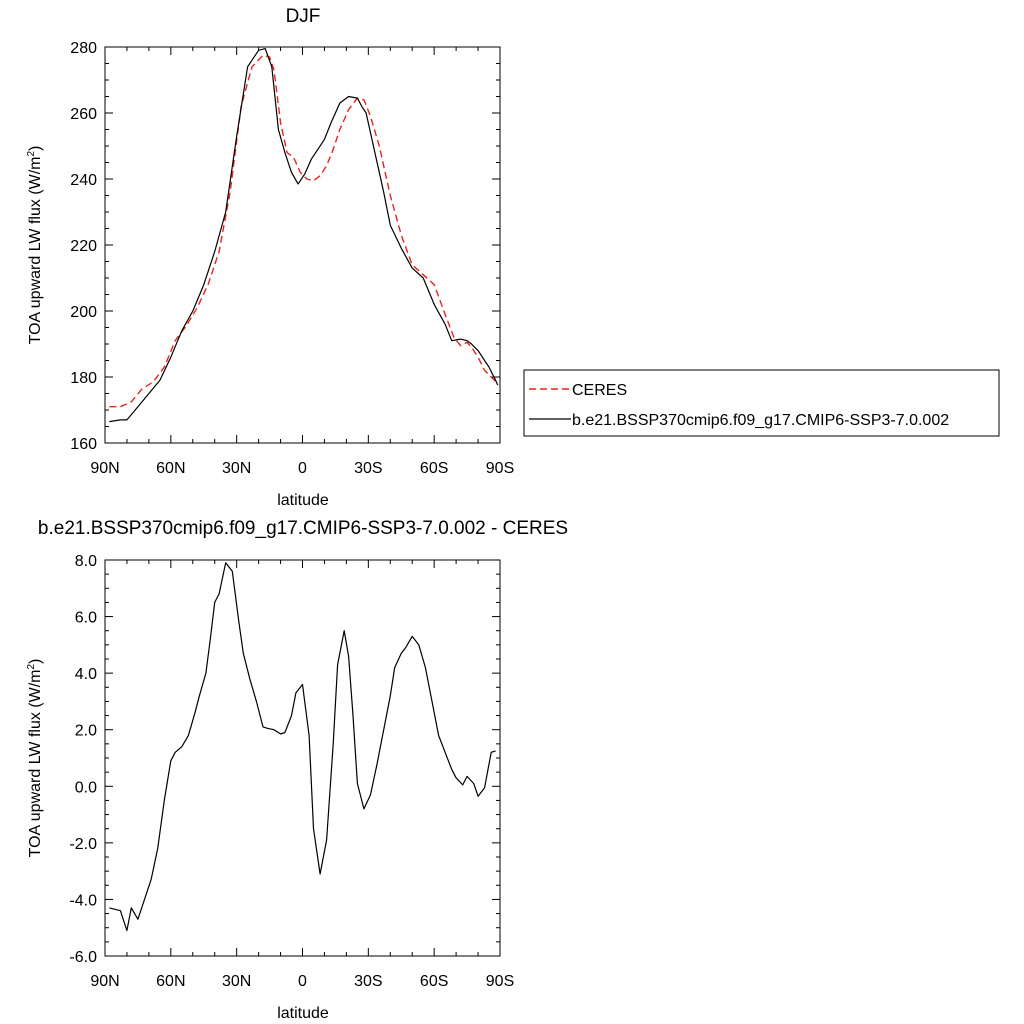  Describe the element at coordinates (83, 246) in the screenshot. I see `y-tick-label: 220` at that location.